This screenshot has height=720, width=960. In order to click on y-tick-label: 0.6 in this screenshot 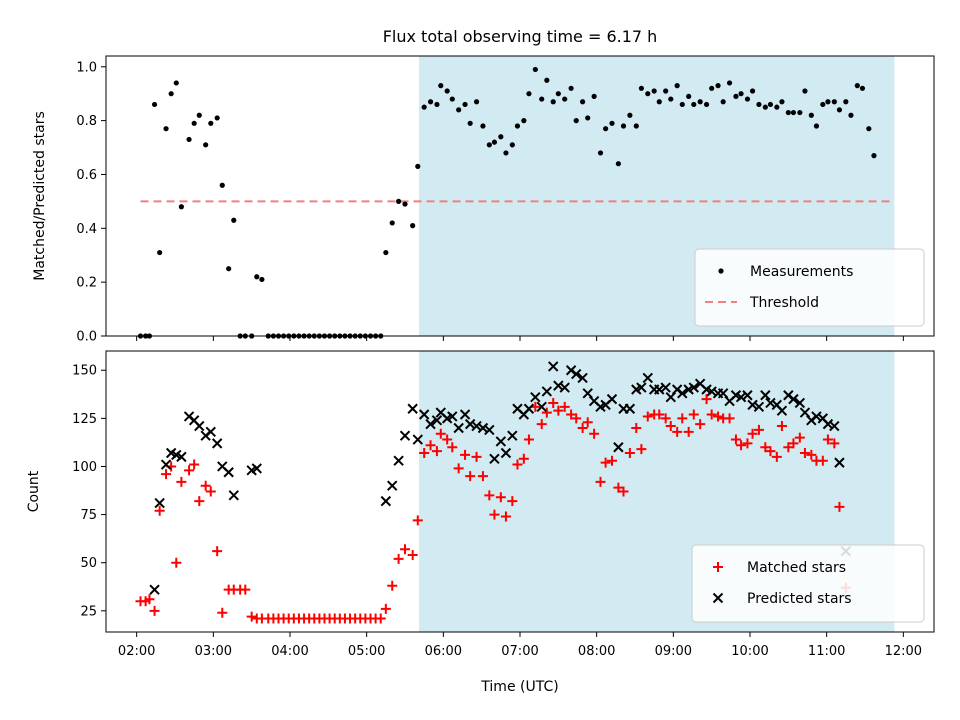, I will do `click(86, 175)`.